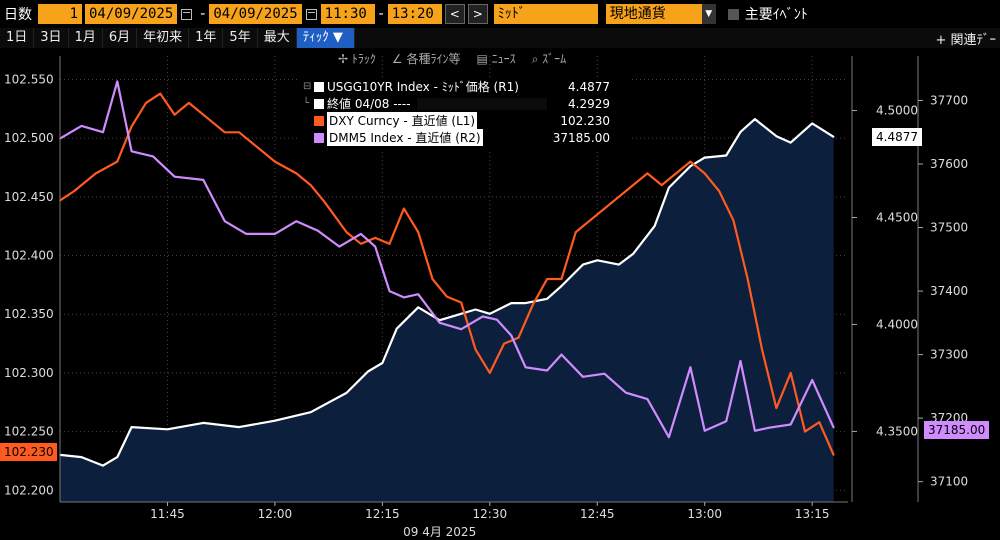 The width and height of the screenshot is (1000, 540). What do you see at coordinates (29, 79) in the screenshot?
I see `y-tick-label-left: 102.550` at bounding box center [29, 79].